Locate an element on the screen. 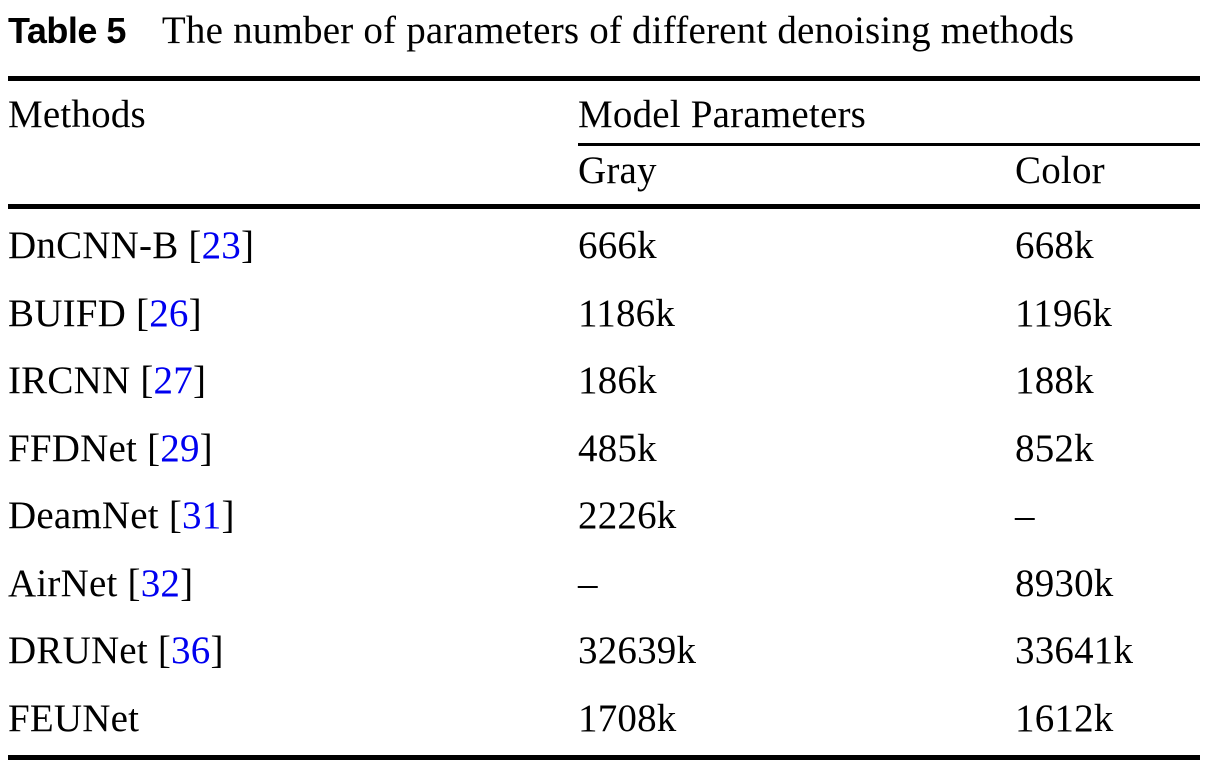  method-name: AirNet is located at coordinates (63, 583).